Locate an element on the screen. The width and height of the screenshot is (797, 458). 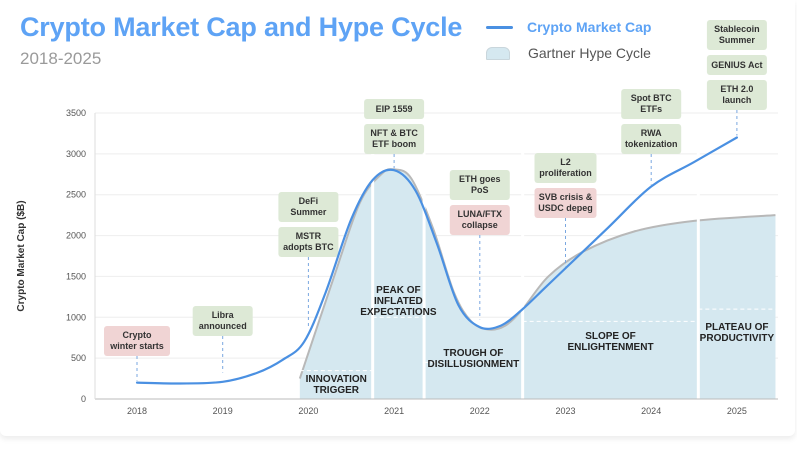
annotation-text: L2 is located at coordinates (565, 162).